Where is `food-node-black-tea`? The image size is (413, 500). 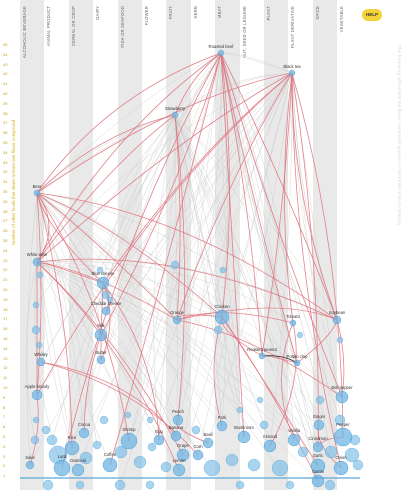 food-node-black-tea is located at coordinates (292, 73).